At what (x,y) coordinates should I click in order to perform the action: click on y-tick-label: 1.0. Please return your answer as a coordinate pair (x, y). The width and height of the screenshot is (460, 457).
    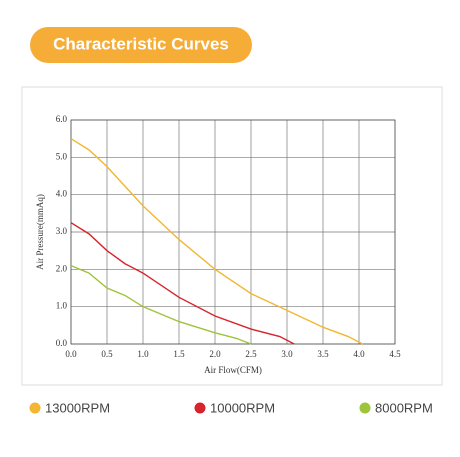
    Looking at the image, I should click on (62, 306).